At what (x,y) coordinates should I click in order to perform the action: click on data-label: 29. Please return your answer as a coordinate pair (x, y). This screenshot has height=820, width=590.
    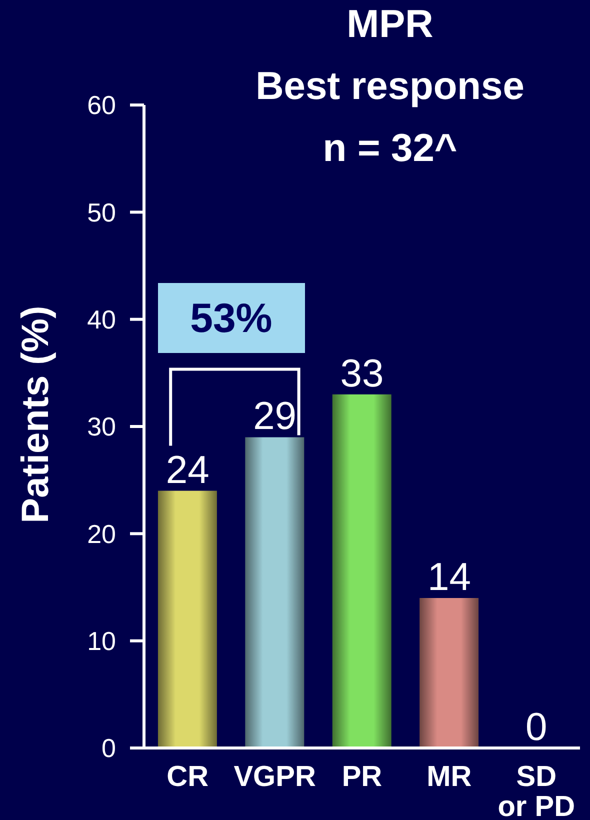
    Looking at the image, I should click on (274, 416).